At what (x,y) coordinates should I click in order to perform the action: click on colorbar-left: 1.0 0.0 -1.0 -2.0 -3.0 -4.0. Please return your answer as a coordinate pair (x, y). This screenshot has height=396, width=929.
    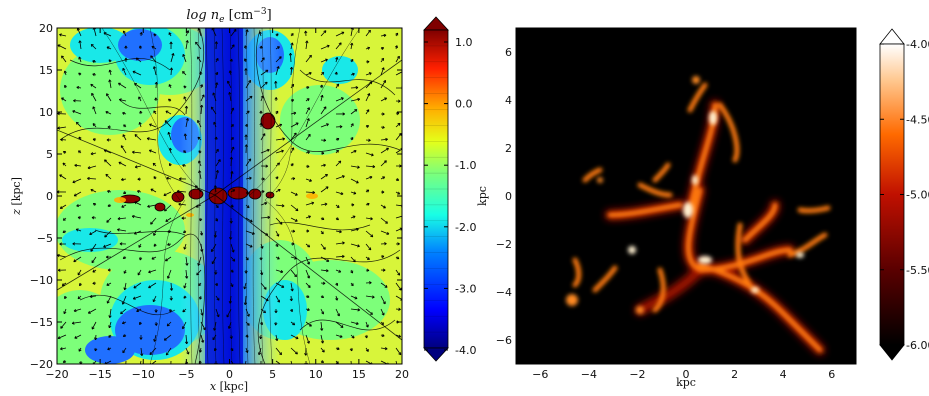
    Looking at the image, I should click on (449, 189).